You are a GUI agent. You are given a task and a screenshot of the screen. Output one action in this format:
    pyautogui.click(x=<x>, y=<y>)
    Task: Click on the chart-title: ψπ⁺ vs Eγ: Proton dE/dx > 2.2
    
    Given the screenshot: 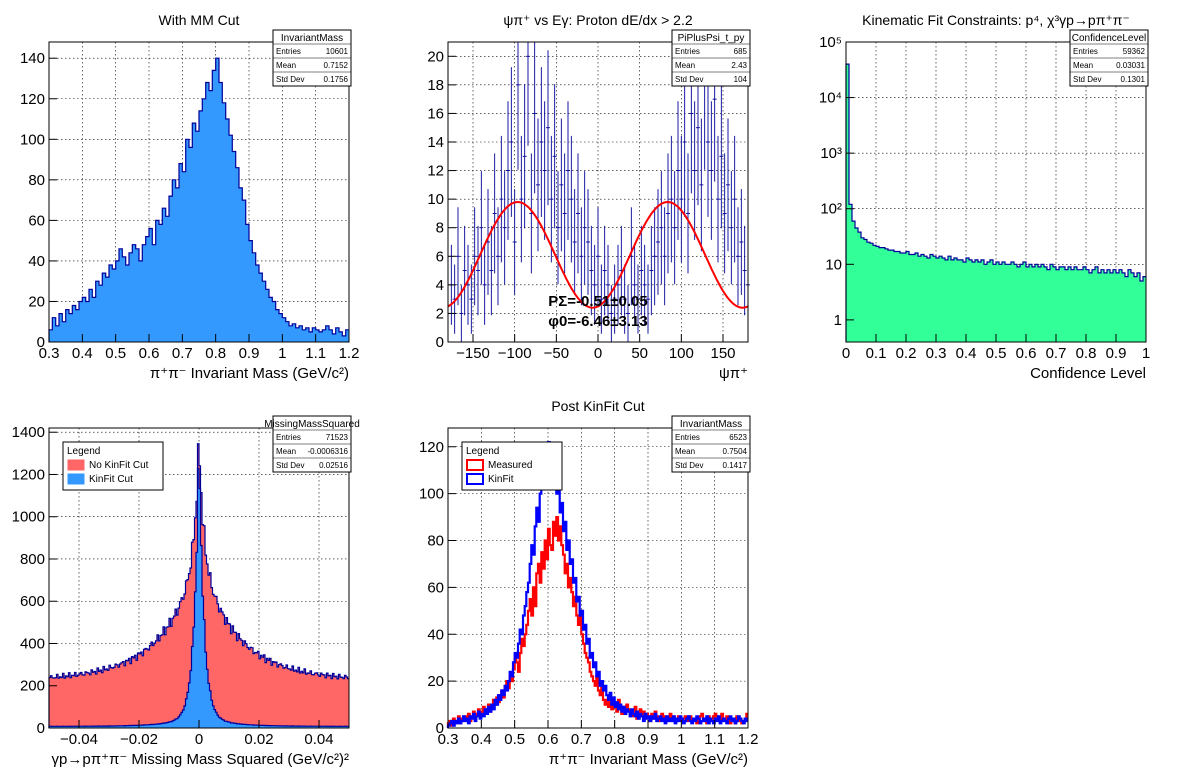 What is the action you would take?
    pyautogui.click(x=597, y=20)
    